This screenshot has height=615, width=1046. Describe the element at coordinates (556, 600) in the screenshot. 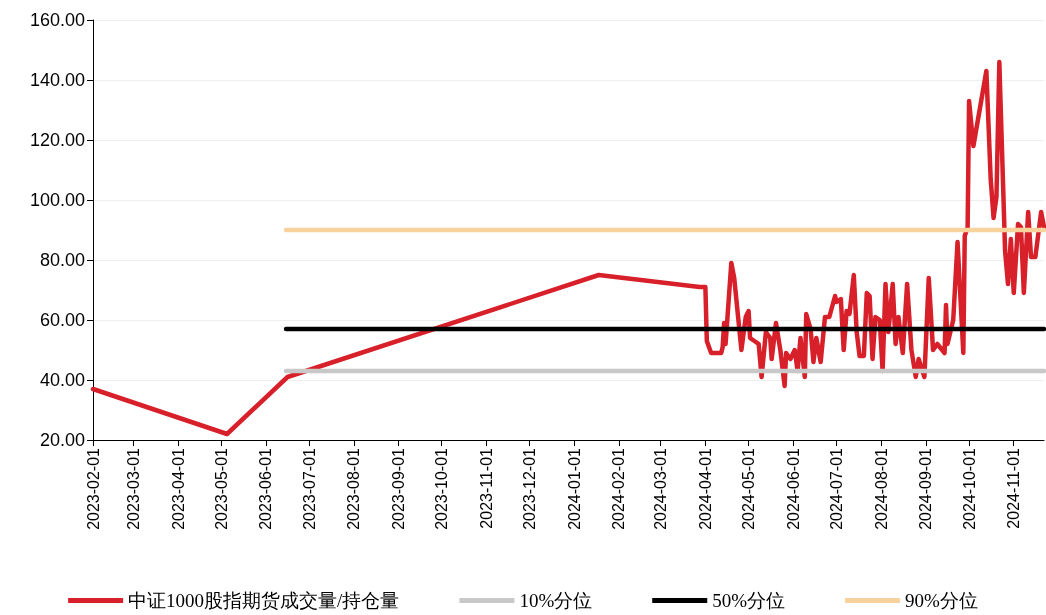

I see `legend-label: 10%分位` at that location.